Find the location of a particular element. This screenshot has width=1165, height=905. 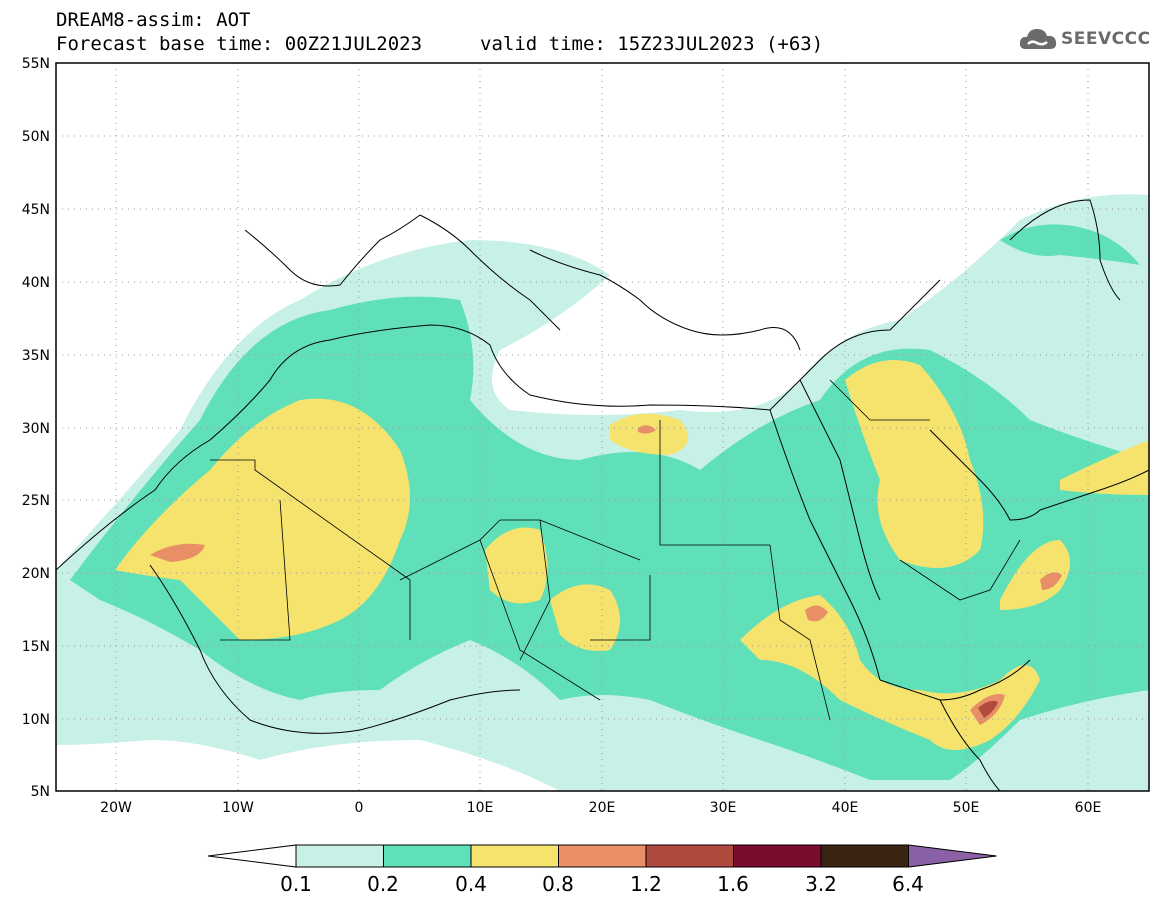

lon-tick: 50E is located at coordinates (966, 808).